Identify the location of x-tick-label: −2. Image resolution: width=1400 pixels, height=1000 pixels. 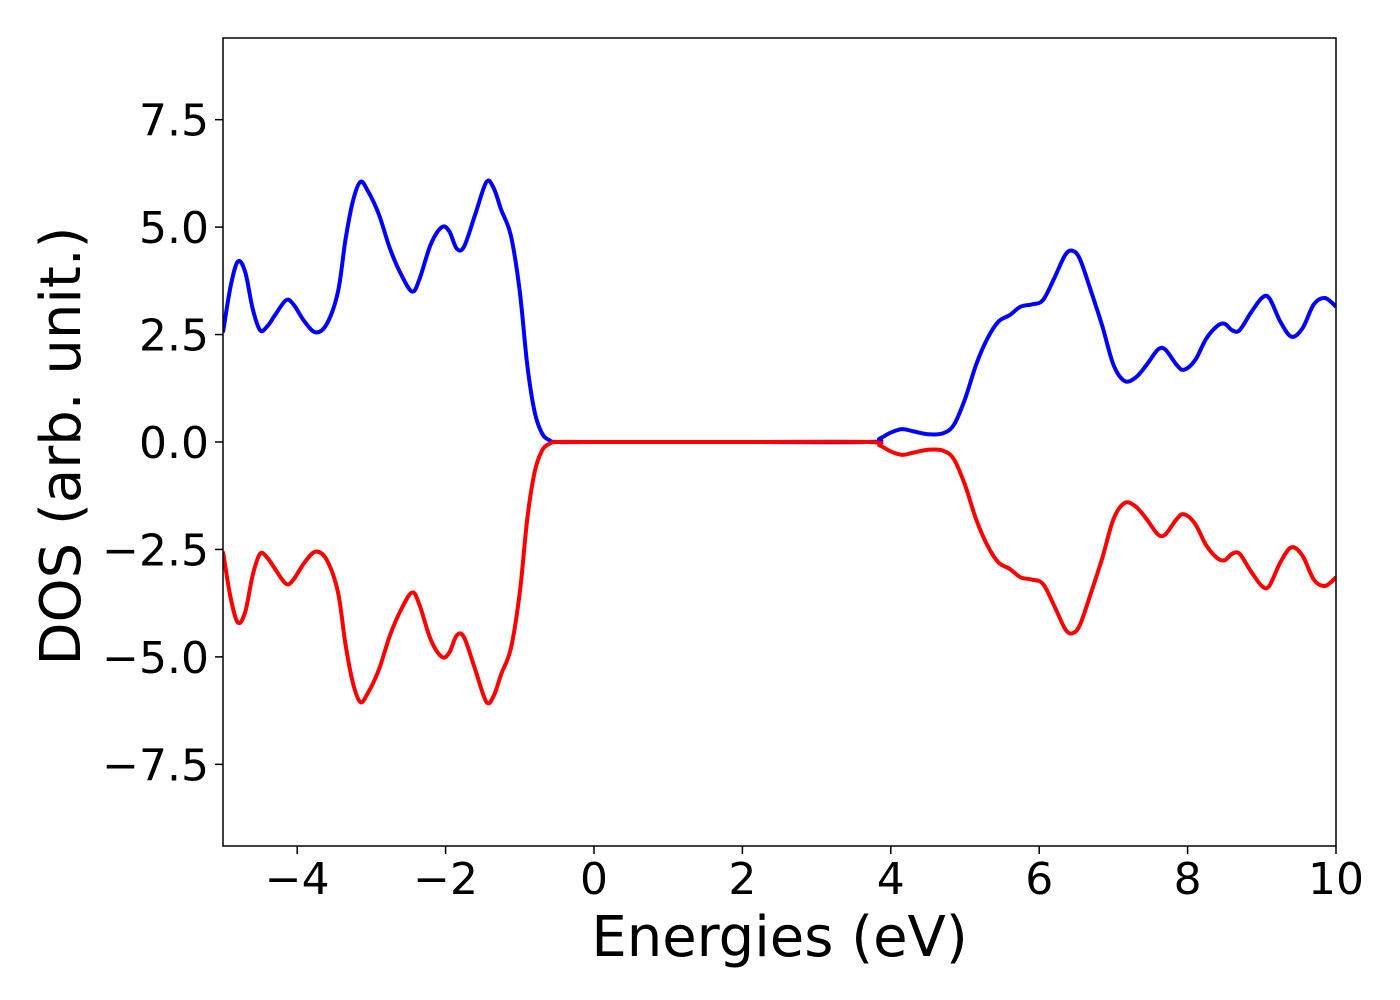
(445, 879).